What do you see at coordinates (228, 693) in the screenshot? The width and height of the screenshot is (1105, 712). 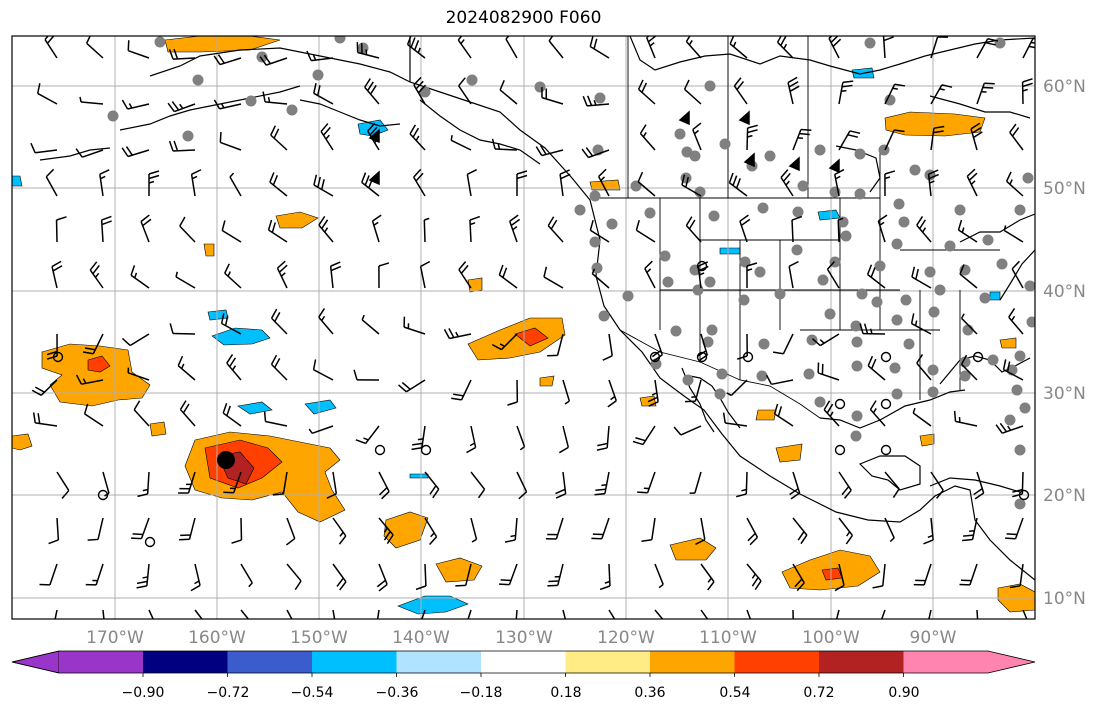 I see `colorbar-tick-label: −0.72` at bounding box center [228, 693].